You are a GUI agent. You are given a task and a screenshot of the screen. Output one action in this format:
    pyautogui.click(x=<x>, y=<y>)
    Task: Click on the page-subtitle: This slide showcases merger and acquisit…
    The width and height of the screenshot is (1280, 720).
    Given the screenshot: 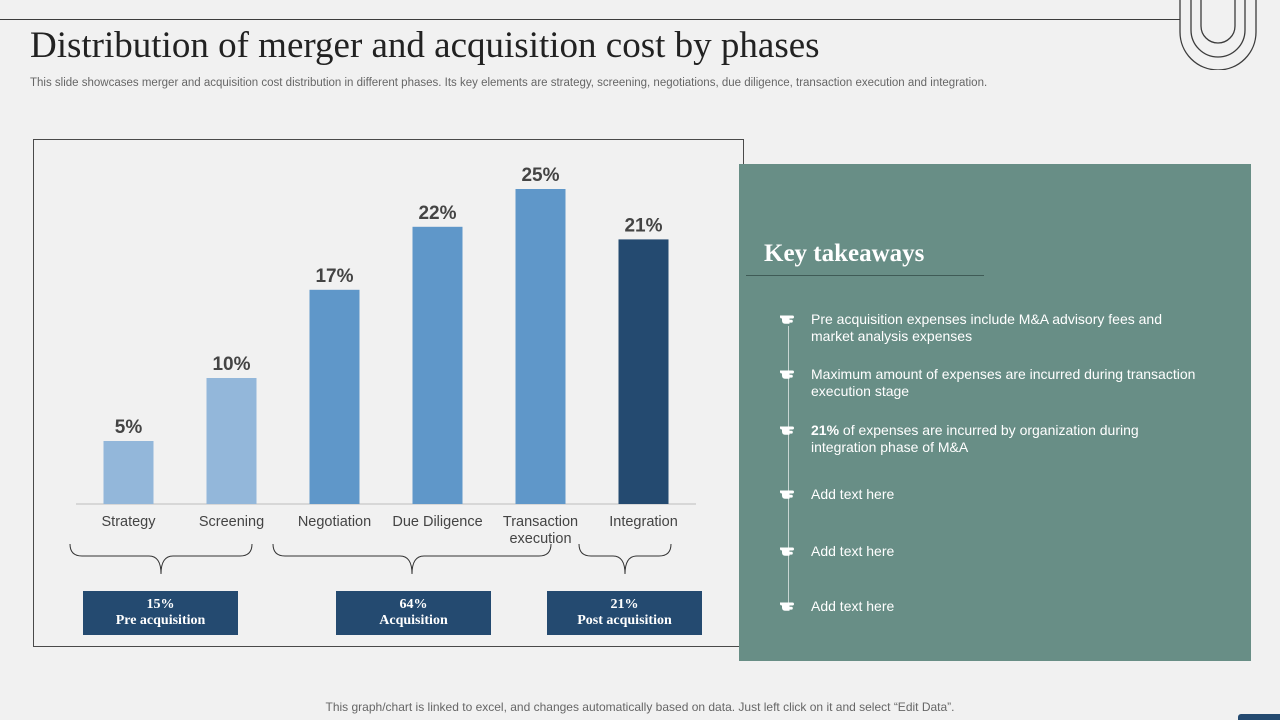 What is the action you would take?
    pyautogui.click(x=509, y=83)
    